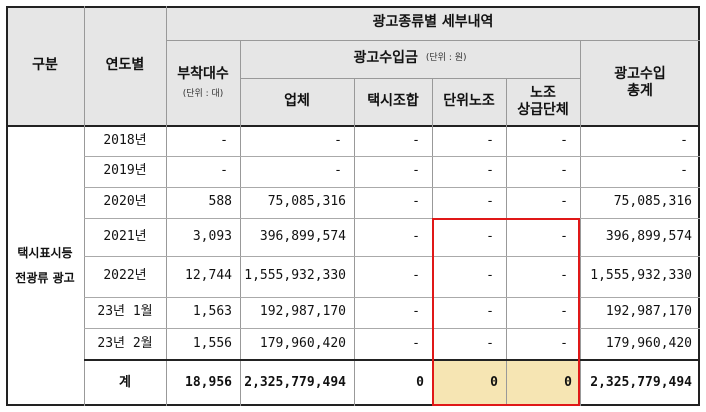 Image resolution: width=706 pixels, height=412 pixels. What do you see at coordinates (640, 83) in the screenshot?
I see `header-total: 광고수입 총계` at bounding box center [640, 83].